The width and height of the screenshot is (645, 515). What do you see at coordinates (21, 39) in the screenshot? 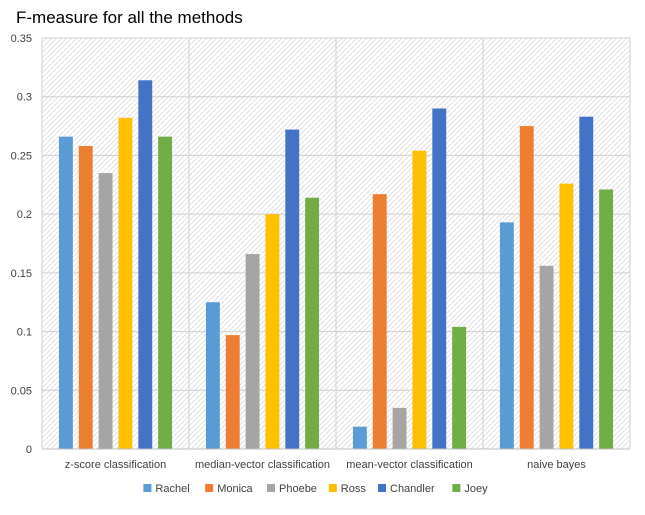
I see `y-tick-label: 0.35` at bounding box center [21, 39].